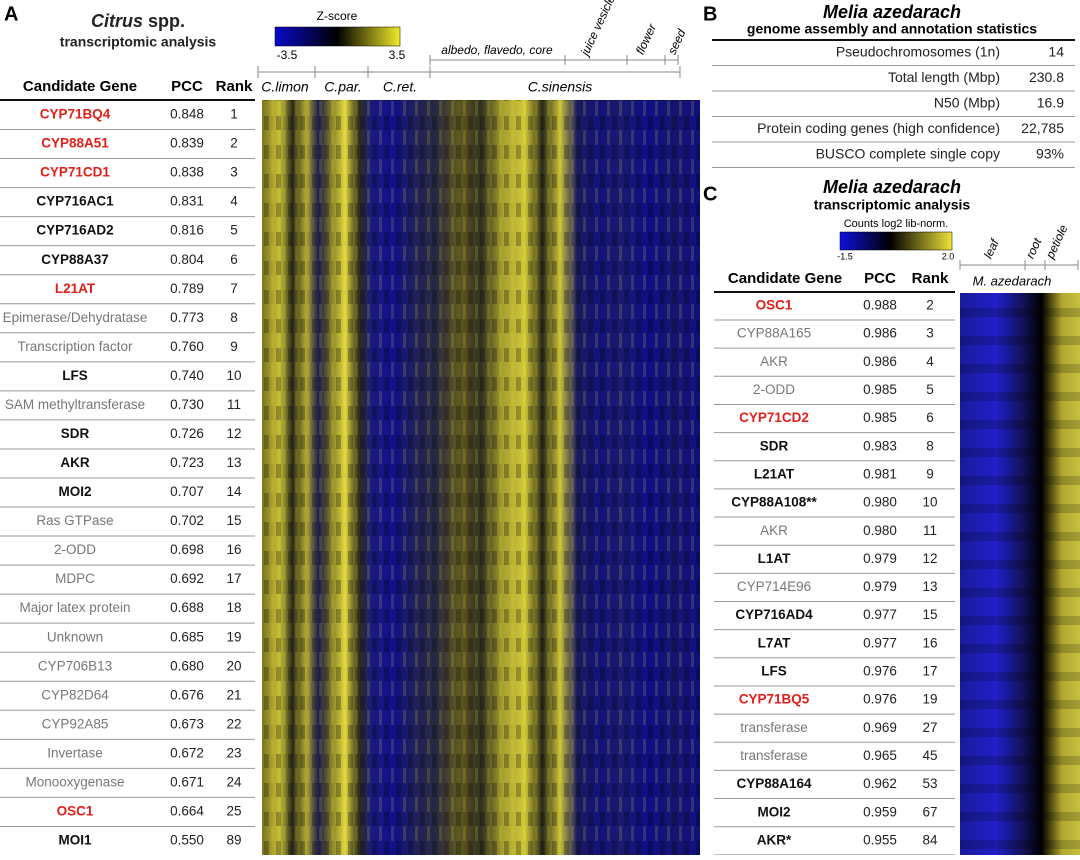 The height and width of the screenshot is (860, 1080). What do you see at coordinates (187, 230) in the screenshot?
I see `pcc-value: 0.816` at bounding box center [187, 230].